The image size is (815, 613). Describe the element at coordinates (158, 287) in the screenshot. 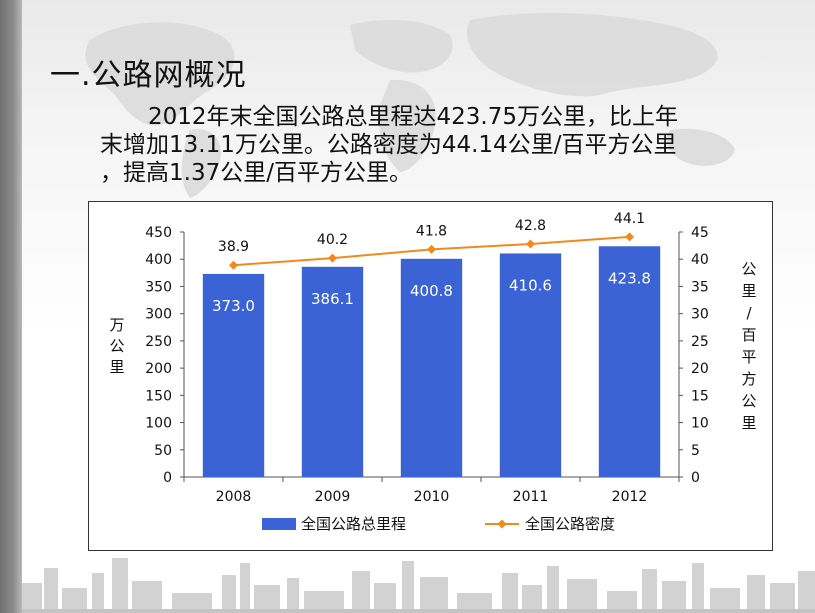

I see `left-y-tick-label: 350` at that location.